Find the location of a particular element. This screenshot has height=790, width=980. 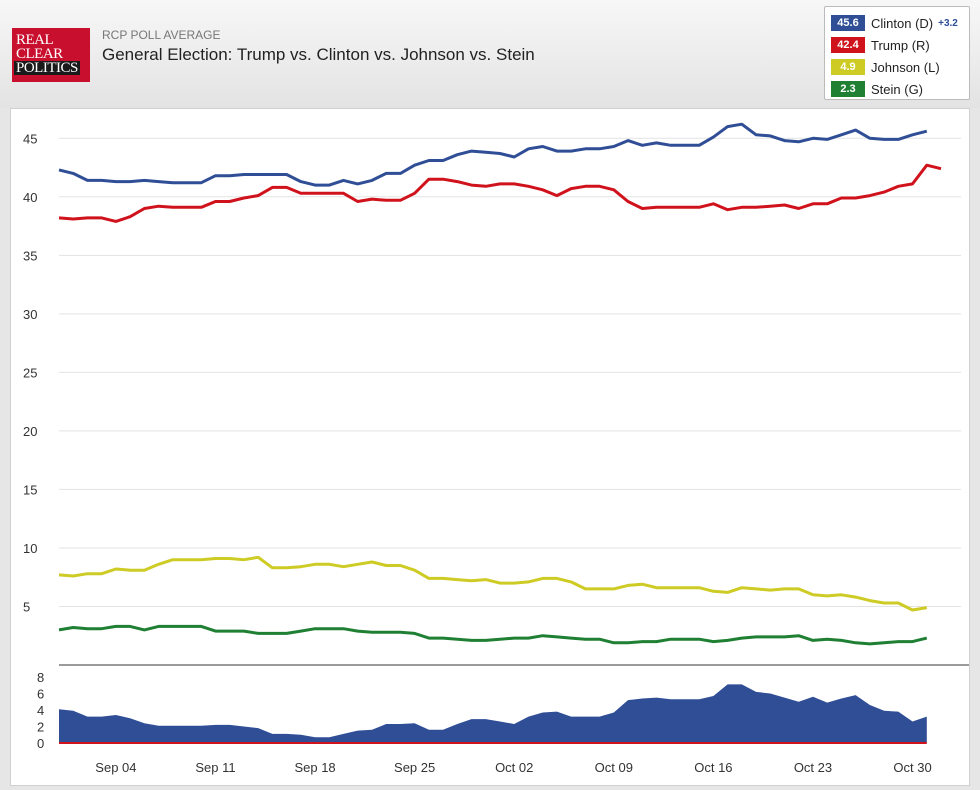

series-line-johnson is located at coordinates (493, 583).